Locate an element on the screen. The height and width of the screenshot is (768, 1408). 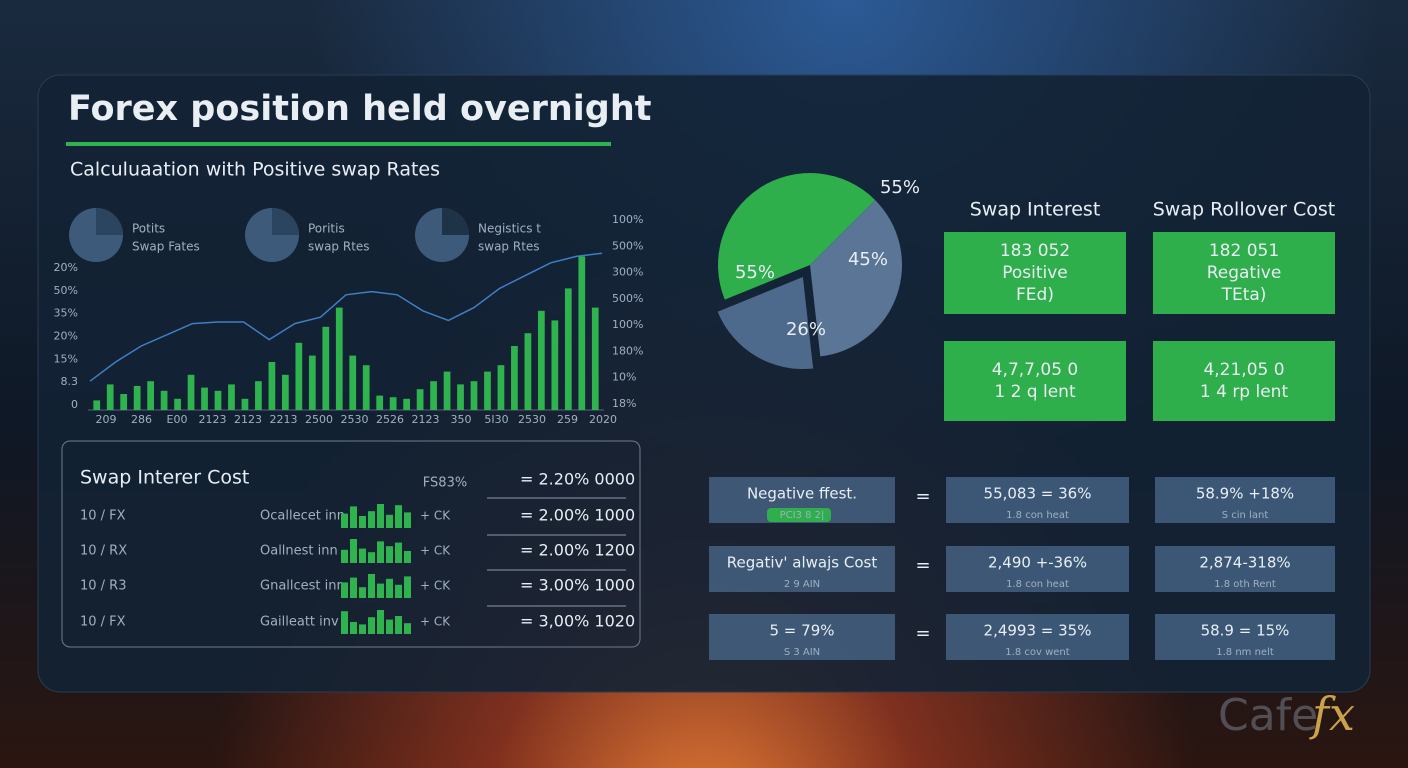
pie-label: 26% is located at coordinates (806, 329).